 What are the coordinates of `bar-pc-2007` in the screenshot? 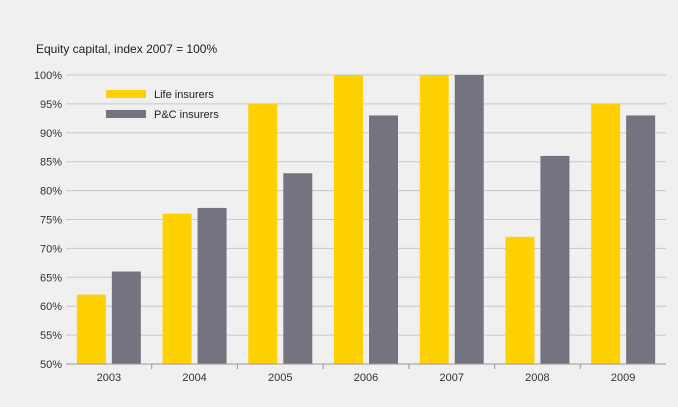 It's located at (469, 219).